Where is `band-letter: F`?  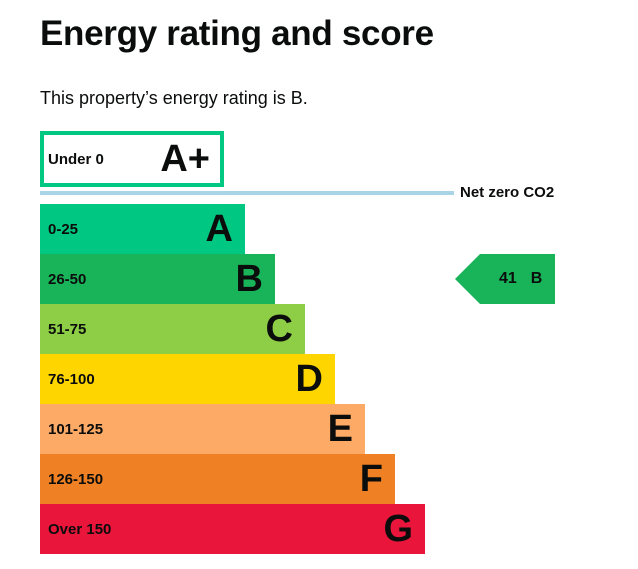
band-letter: F is located at coordinates (371, 479).